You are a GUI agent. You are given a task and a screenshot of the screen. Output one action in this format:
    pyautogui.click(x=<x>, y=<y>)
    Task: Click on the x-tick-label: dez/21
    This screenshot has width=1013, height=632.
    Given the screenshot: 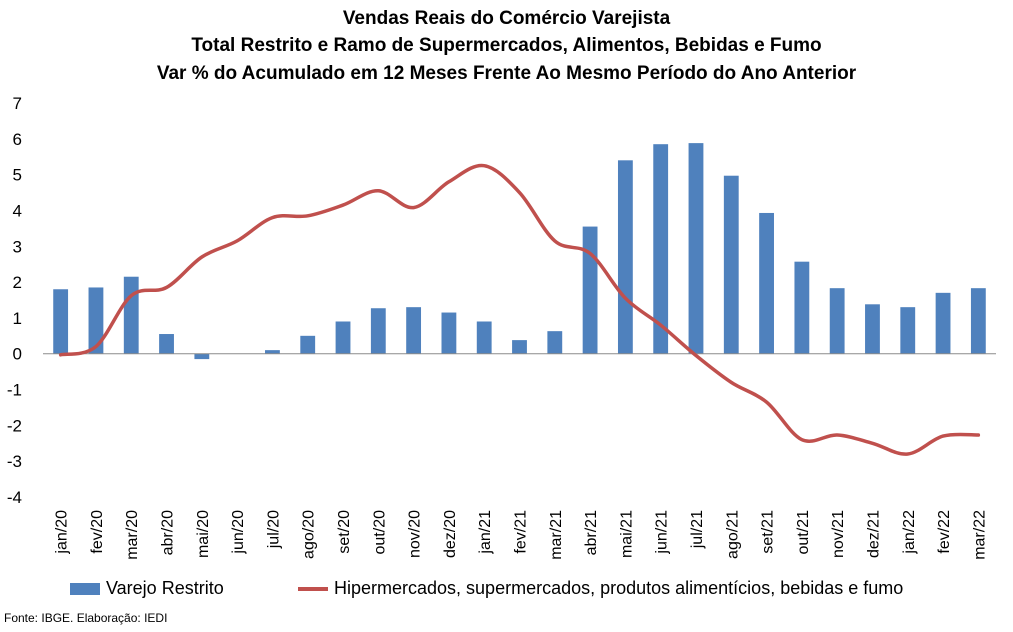 What is the action you would take?
    pyautogui.click(x=873, y=534)
    